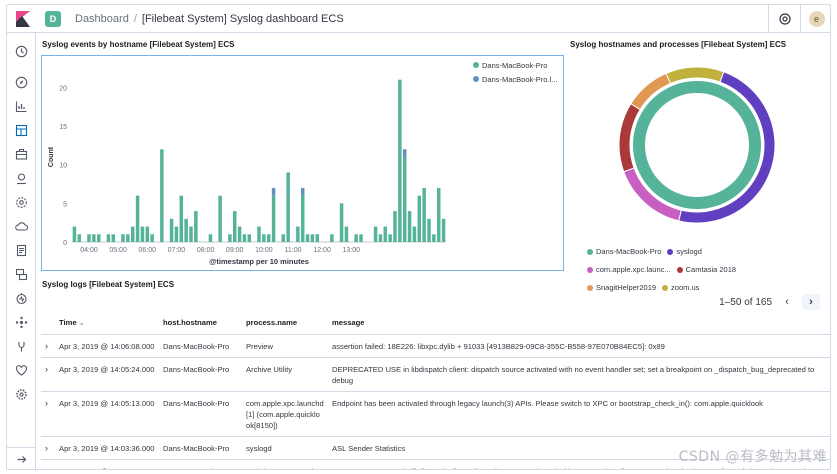  What do you see at coordinates (697, 144) in the screenshot?
I see `pie-inner-slice` at bounding box center [697, 144].